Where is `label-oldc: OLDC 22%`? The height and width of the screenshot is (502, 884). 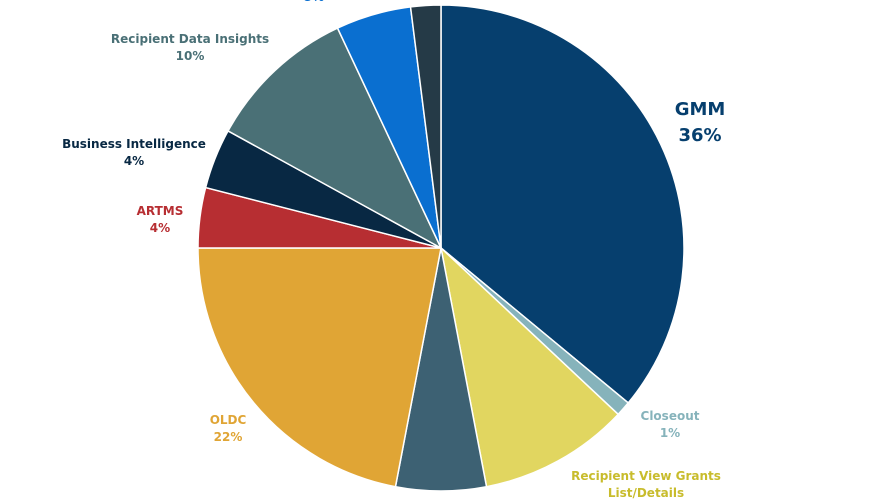 label-oldc: OLDC 22% is located at coordinates (228, 429).